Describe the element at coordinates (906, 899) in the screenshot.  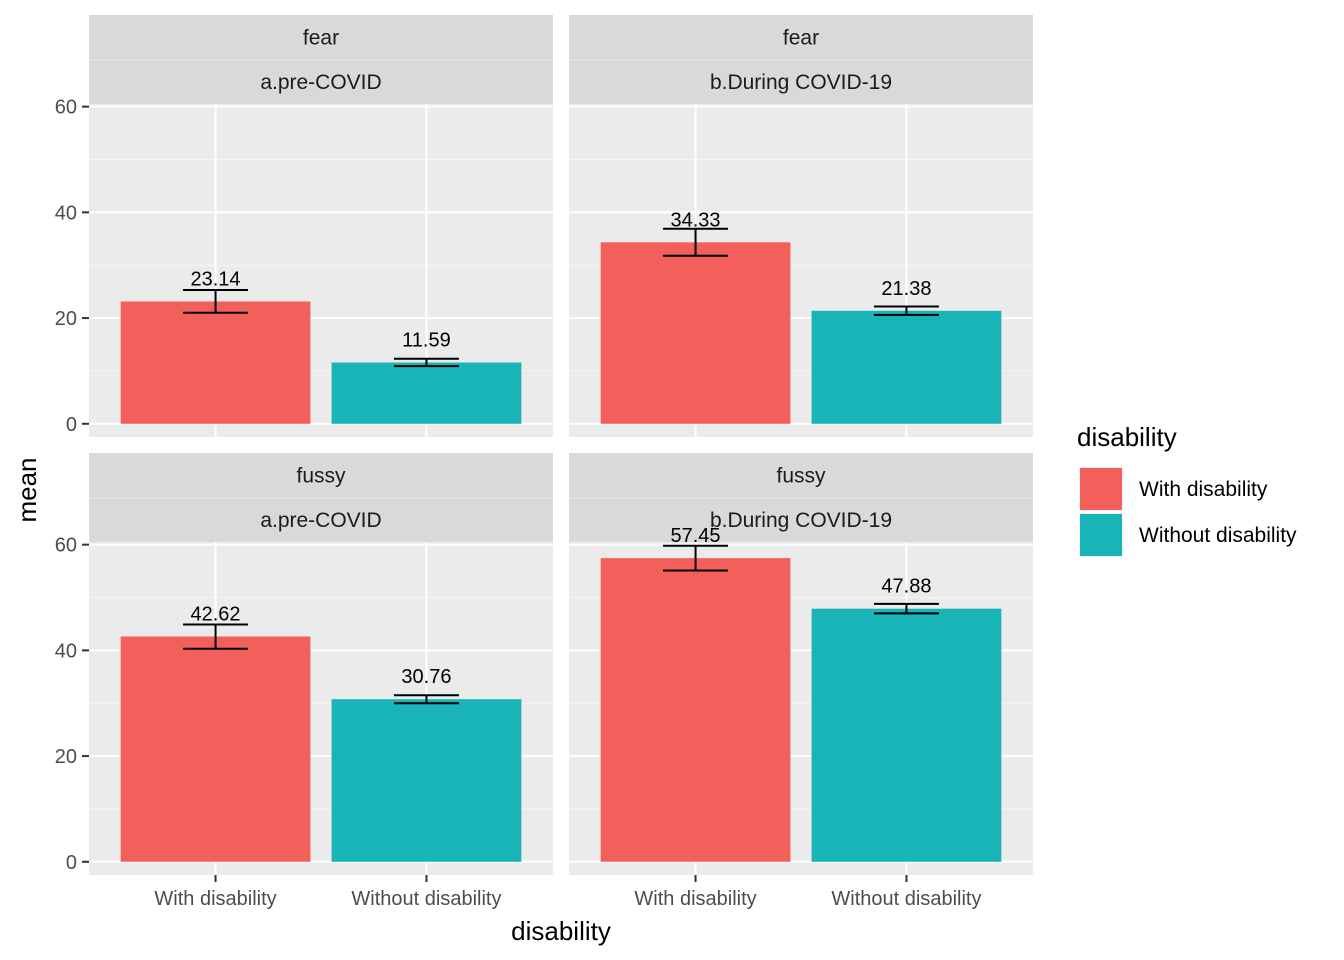
I see `facet-3-x-tick-label: Without disability` at that location.